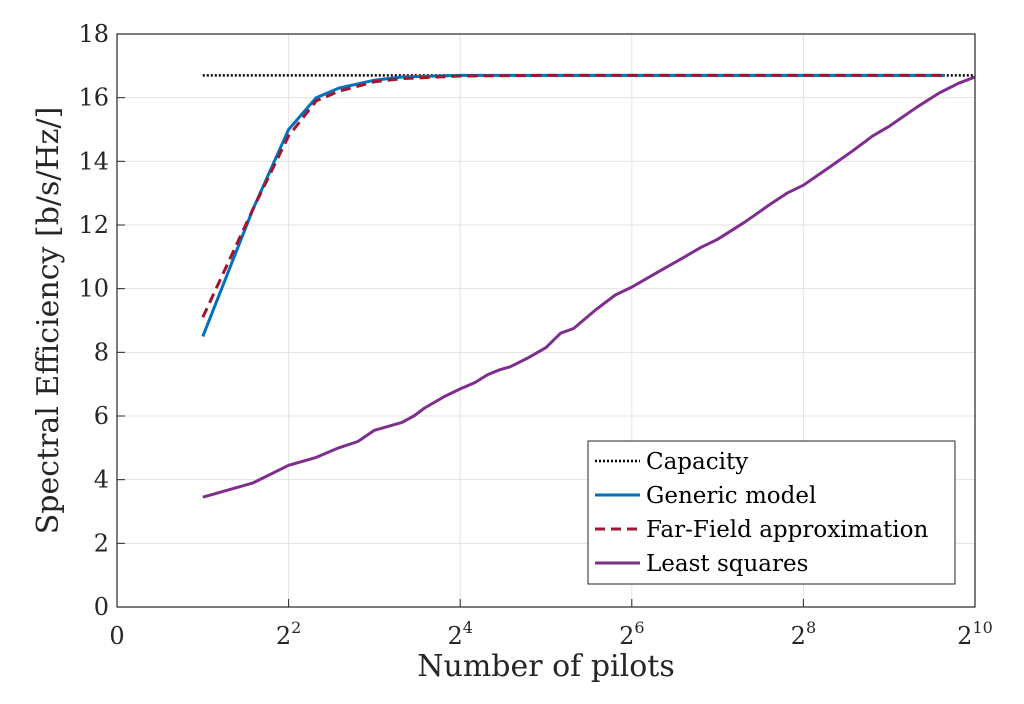 The width and height of the screenshot is (1024, 704). Describe the element at coordinates (101, 416) in the screenshot. I see `y-tick-label: 6` at that location.